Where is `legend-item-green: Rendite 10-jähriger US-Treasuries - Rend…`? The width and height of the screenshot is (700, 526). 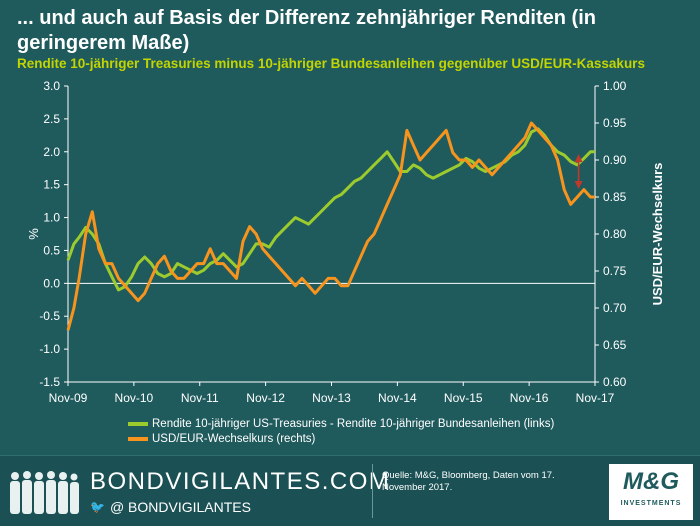 legend-item-green: Rendite 10-jähriger US-Treasuries - Rend… is located at coordinates (341, 423).